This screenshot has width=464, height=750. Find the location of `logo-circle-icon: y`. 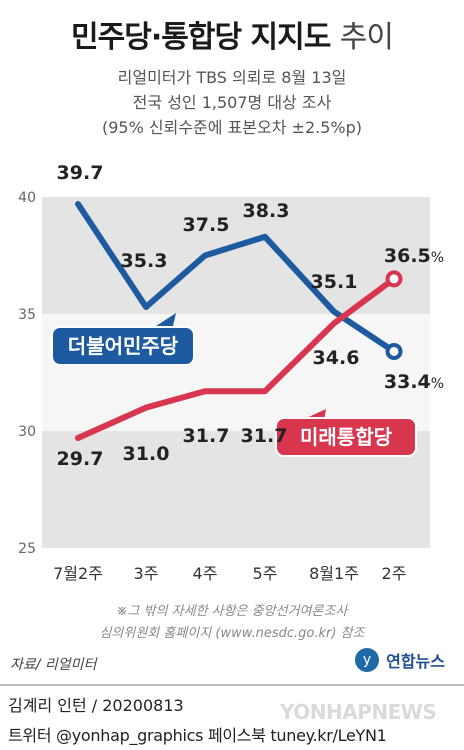

logo-circle-icon: y is located at coordinates (367, 660).